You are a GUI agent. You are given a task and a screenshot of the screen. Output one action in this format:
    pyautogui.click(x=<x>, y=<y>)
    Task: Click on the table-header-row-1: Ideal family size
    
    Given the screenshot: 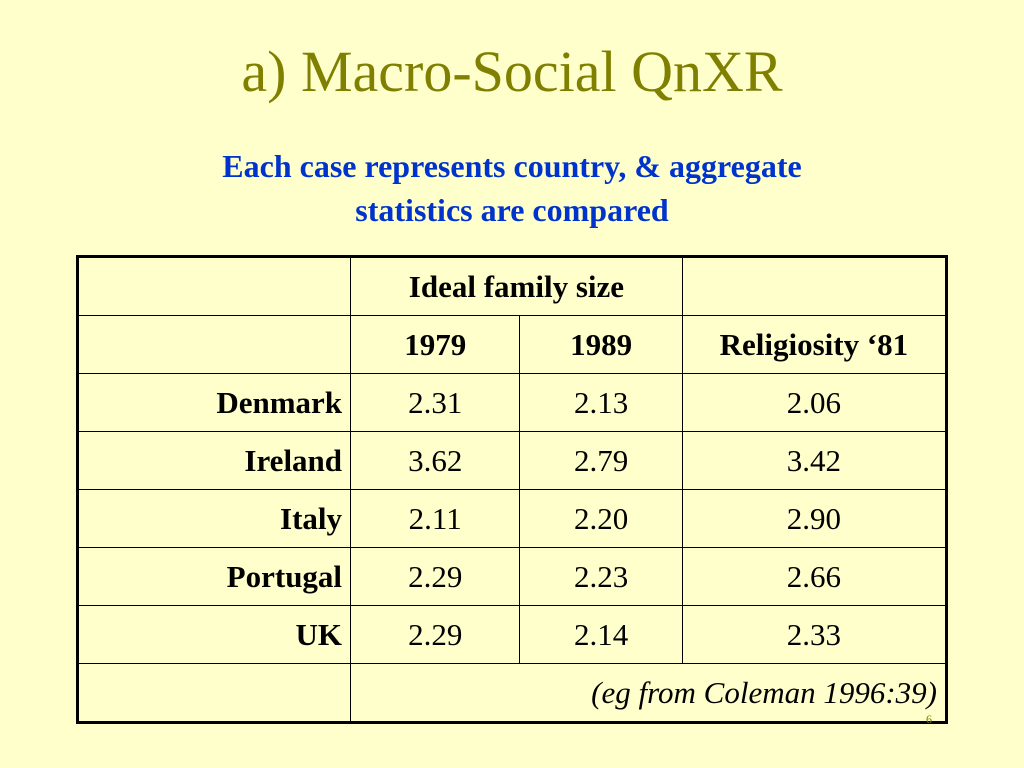 What is the action you would take?
    pyautogui.click(x=512, y=286)
    